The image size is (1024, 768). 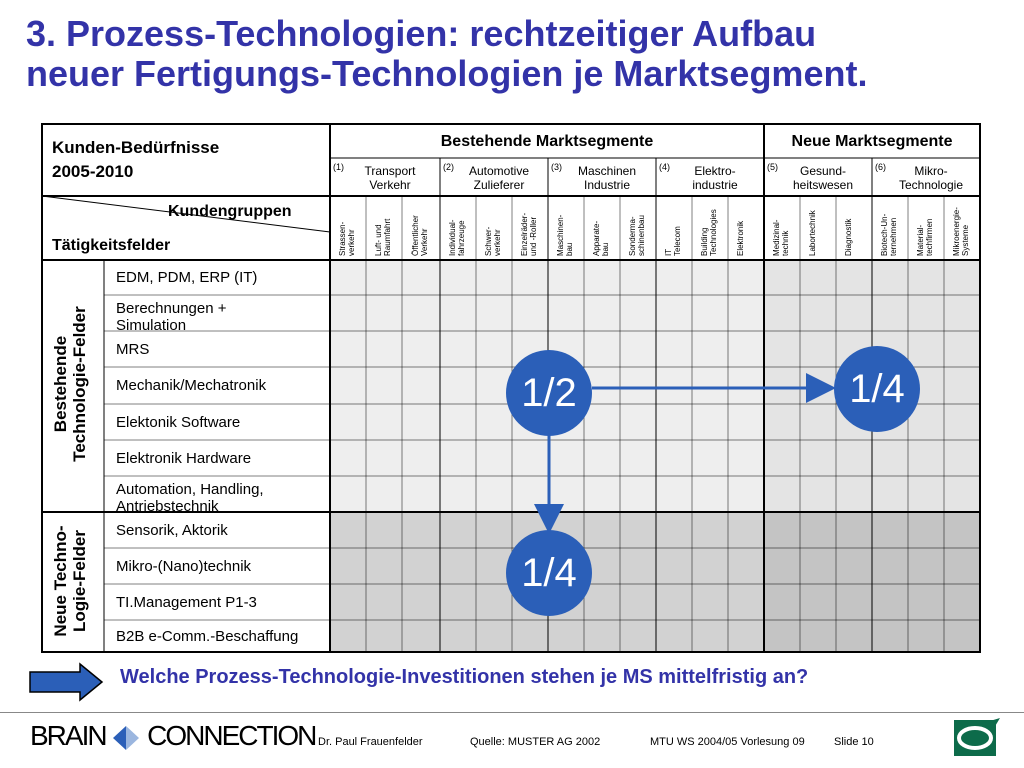 What do you see at coordinates (191, 385) in the screenshot?
I see `row-label-4: Mechanik/Mechatronik` at bounding box center [191, 385].